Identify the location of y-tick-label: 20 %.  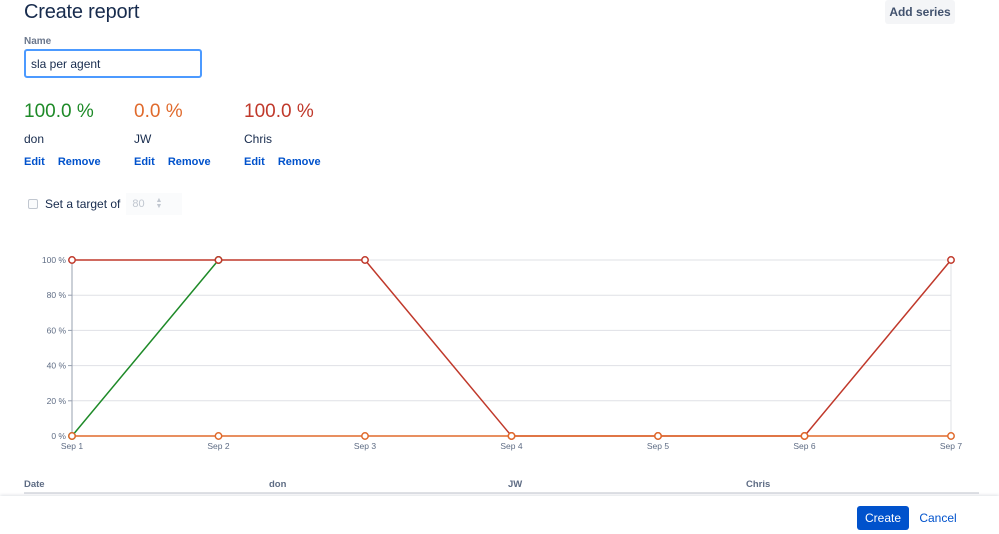
(57, 401).